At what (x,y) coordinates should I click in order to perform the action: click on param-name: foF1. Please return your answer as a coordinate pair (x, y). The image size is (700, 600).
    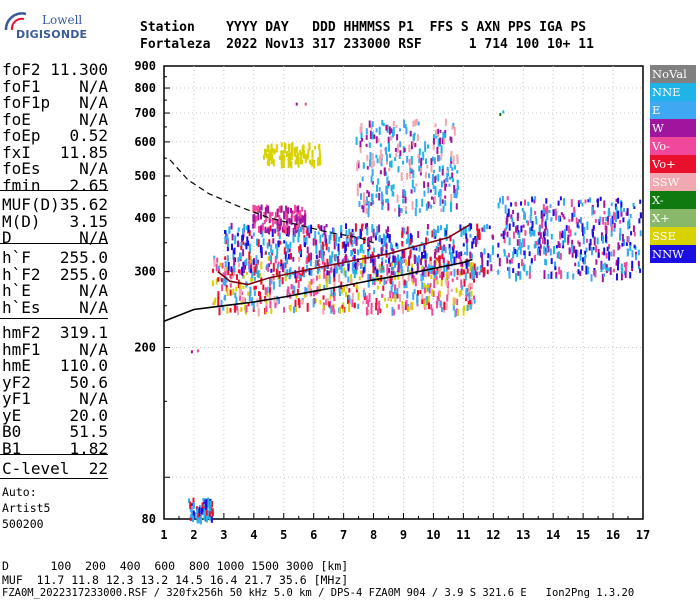
    Looking at the image, I should click on (21, 86).